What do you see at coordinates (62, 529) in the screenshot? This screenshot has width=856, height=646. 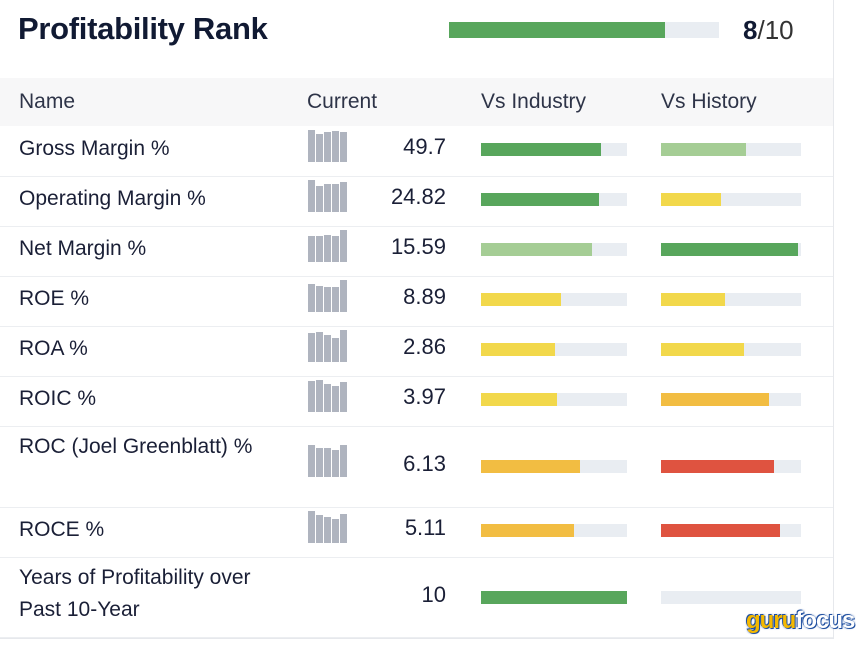 I see `metric-name: ROCE %` at bounding box center [62, 529].